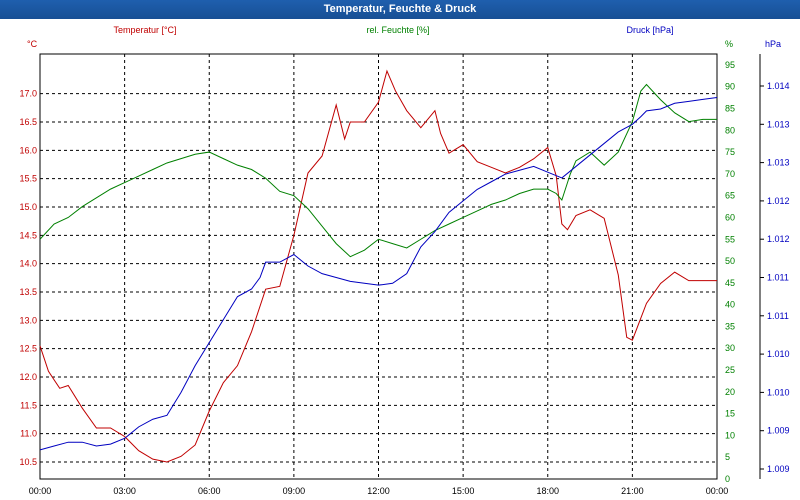 Image resolution: width=800 pixels, height=500 pixels. What do you see at coordinates (730, 217) in the screenshot?
I see `humidity-tick: 60` at bounding box center [730, 217].